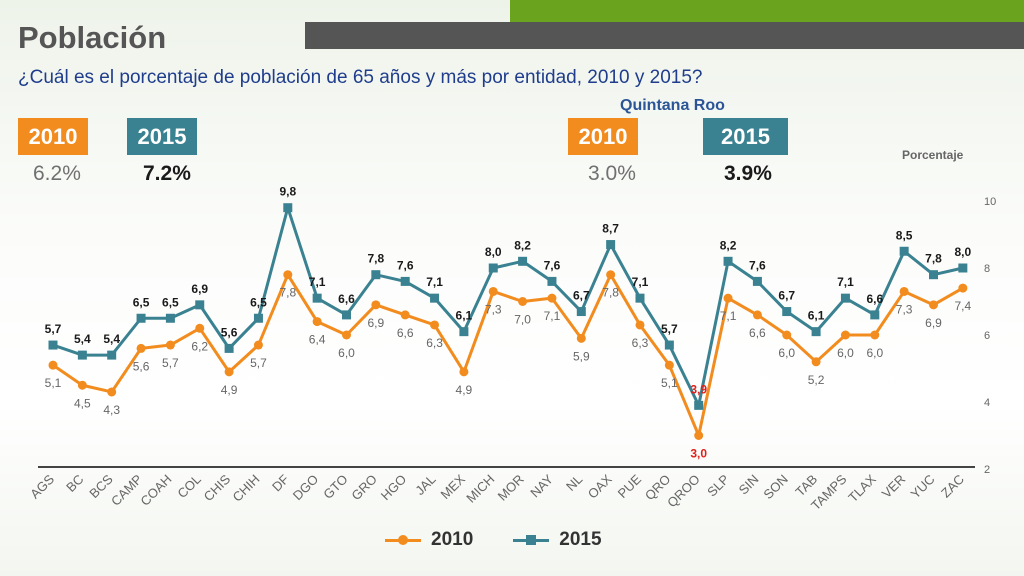 The width and height of the screenshot is (1024, 576). Describe the element at coordinates (376, 259) in the screenshot. I see `data-label-2015: 7,8` at that location.